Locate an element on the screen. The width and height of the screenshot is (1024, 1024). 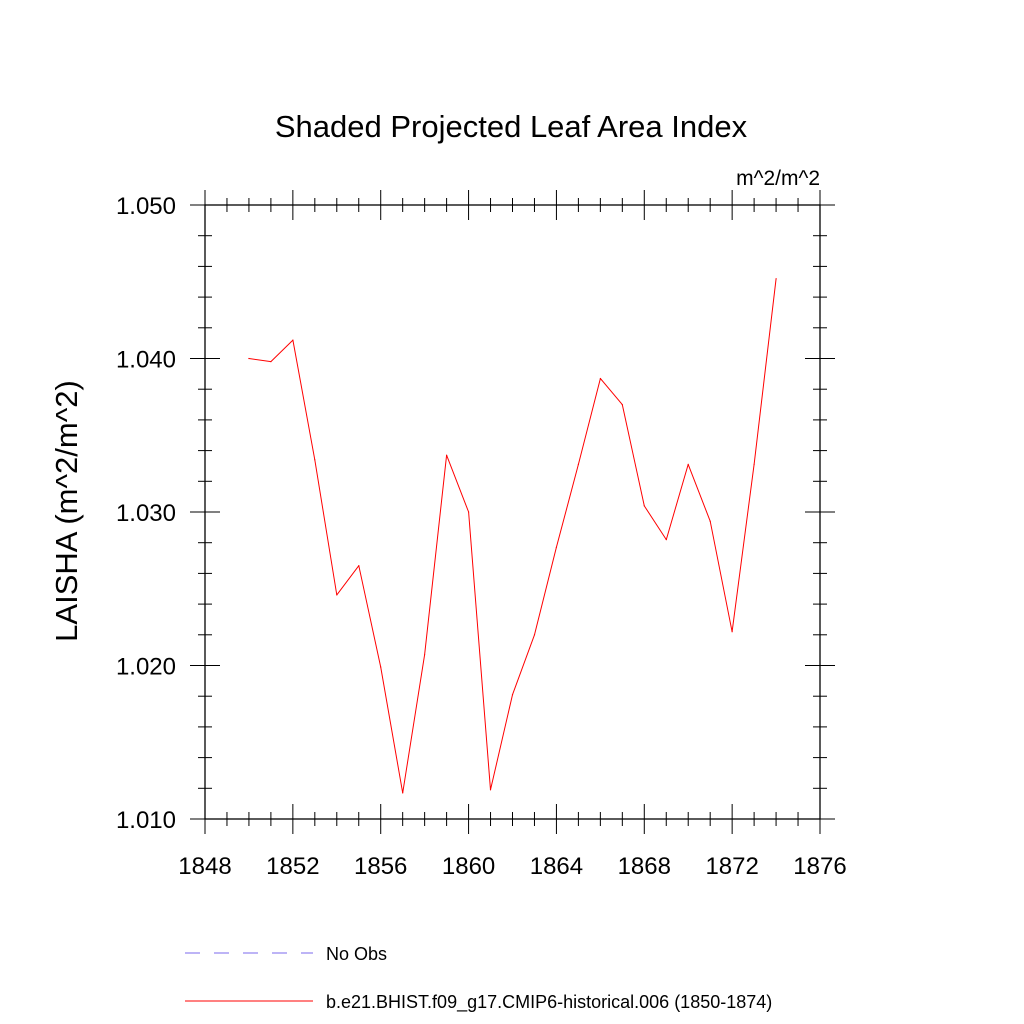
y-tick-label: 1.040 is located at coordinates (146, 360).